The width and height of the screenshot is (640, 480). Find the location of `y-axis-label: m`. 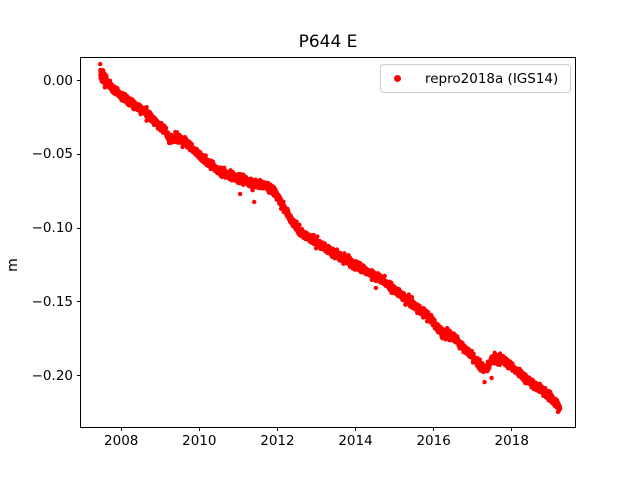

y-axis-label: m is located at coordinates (13, 265).